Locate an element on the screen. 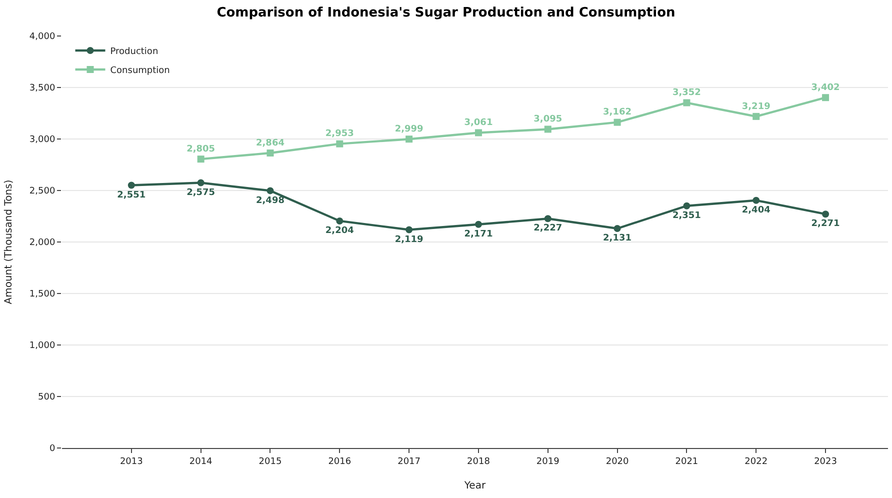 The width and height of the screenshot is (892, 498). data-label: 3,402 is located at coordinates (825, 87).